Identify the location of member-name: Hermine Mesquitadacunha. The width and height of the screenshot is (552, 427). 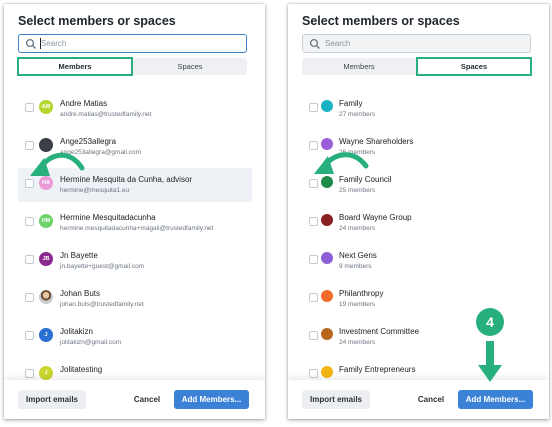
(108, 217).